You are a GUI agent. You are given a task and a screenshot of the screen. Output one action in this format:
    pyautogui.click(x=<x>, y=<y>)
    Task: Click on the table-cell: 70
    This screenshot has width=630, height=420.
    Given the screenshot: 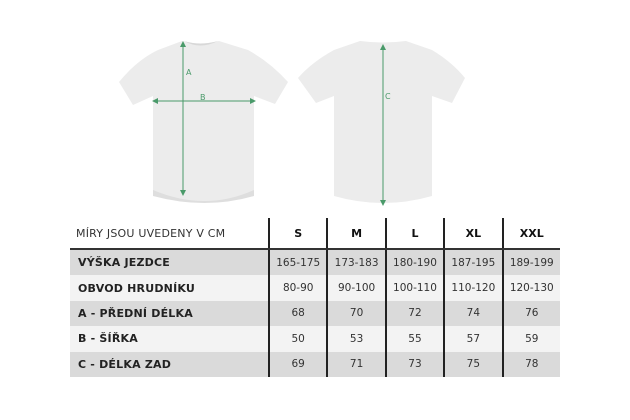 What is the action you would take?
    pyautogui.click(x=355, y=313)
    